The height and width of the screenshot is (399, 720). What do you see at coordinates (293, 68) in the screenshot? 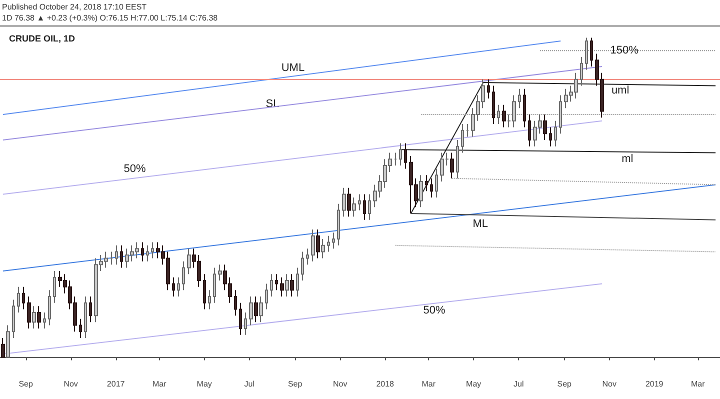
I see `series-label: UML` at bounding box center [293, 68].